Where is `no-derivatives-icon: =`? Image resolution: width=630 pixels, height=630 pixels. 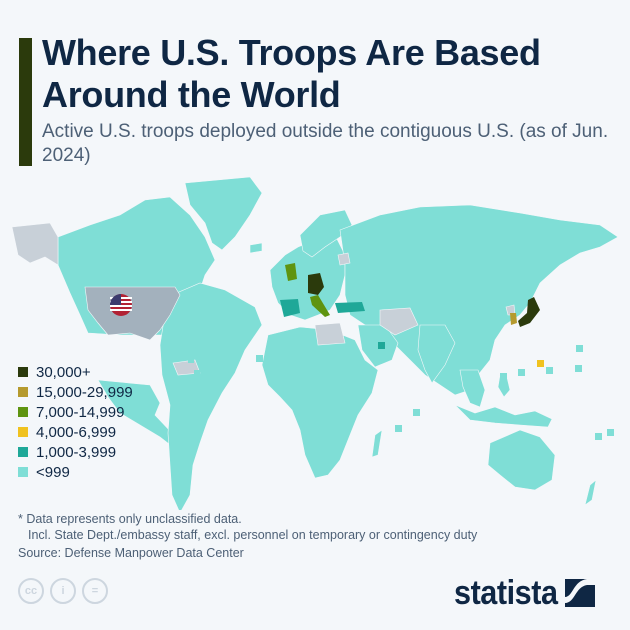
no-derivatives-icon: = is located at coordinates (95, 591).